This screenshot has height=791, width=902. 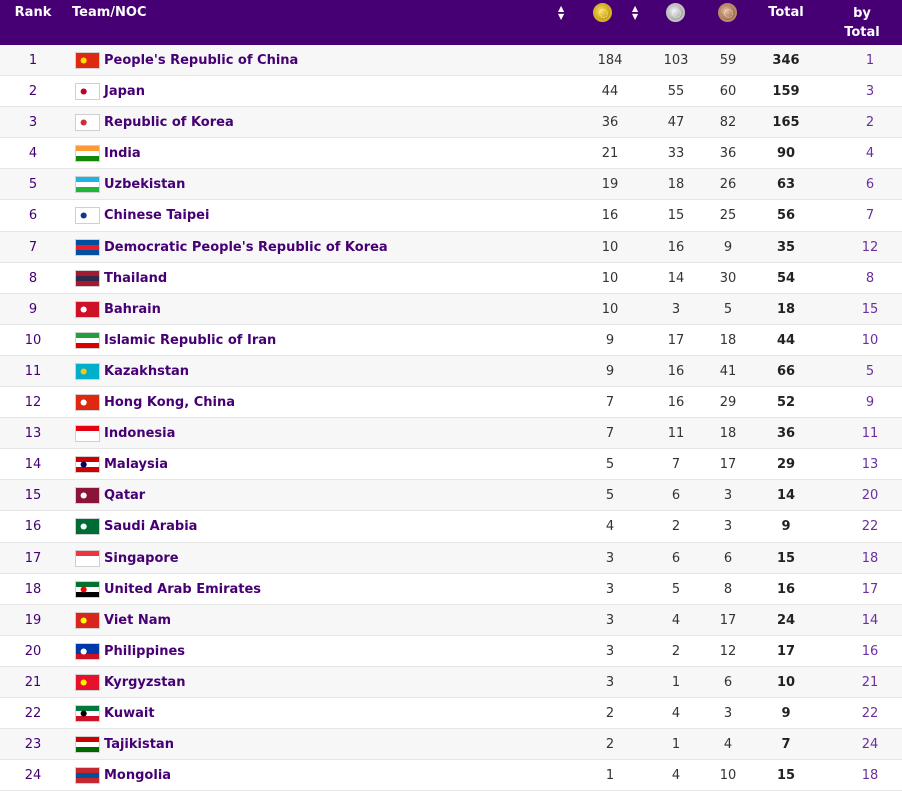 What do you see at coordinates (561, 12) in the screenshot?
I see `team-sort-icon: ▲ ▼` at bounding box center [561, 12].